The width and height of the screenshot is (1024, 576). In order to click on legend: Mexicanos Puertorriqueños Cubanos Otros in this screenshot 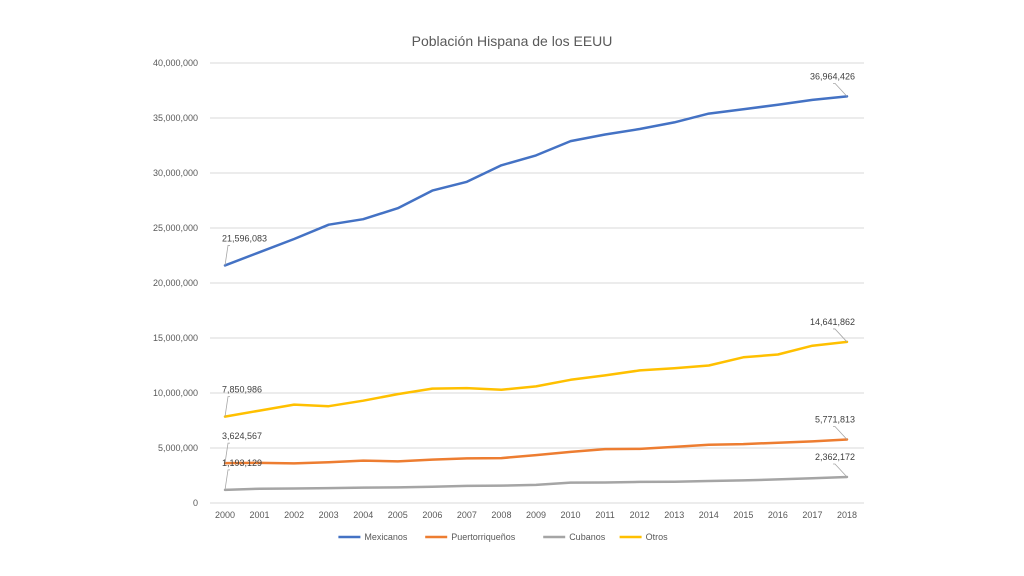, I will do `click(503, 537)`.